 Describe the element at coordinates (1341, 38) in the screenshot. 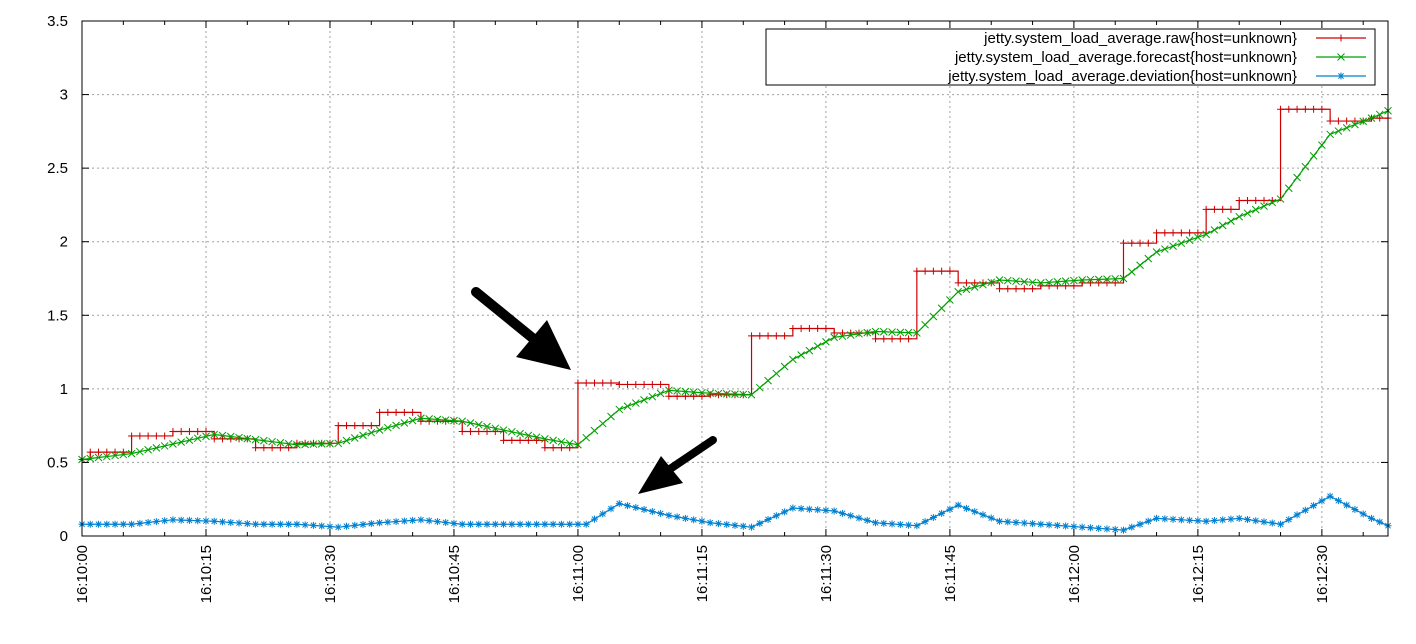

I see `legend-swatch-marker` at that location.